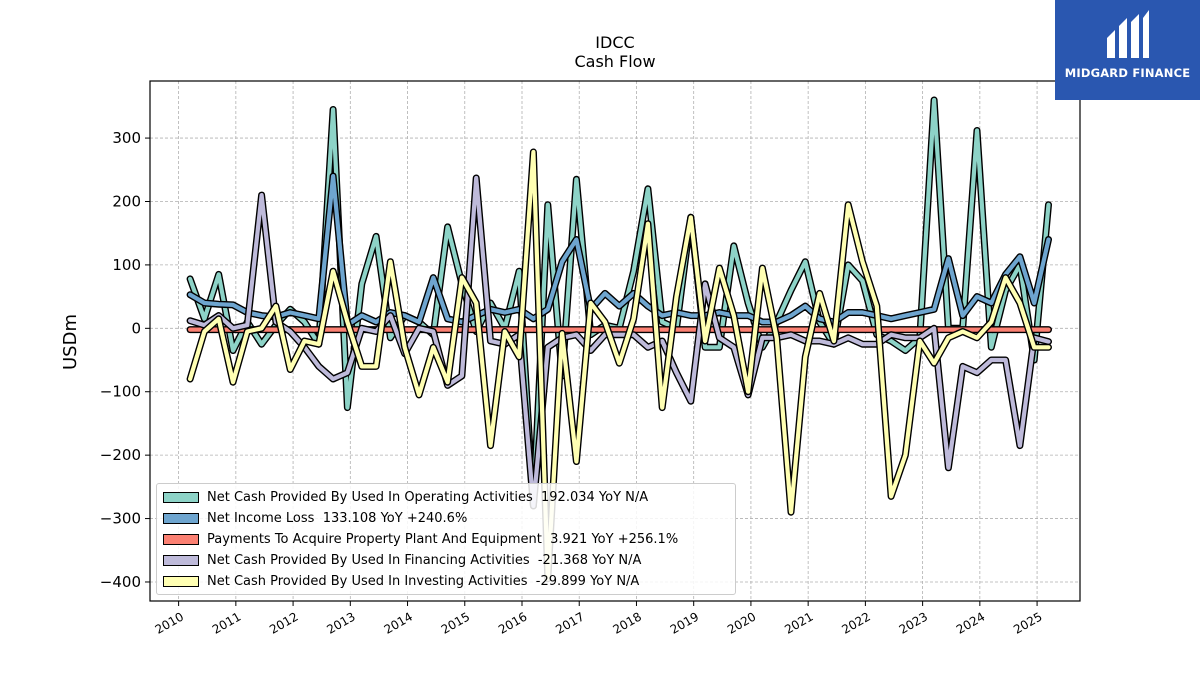 This screenshot has width=1200, height=675. Describe the element at coordinates (337, 518) in the screenshot. I see `legend-label: Net Income Loss 133.108 YoY +240.6%` at that location.